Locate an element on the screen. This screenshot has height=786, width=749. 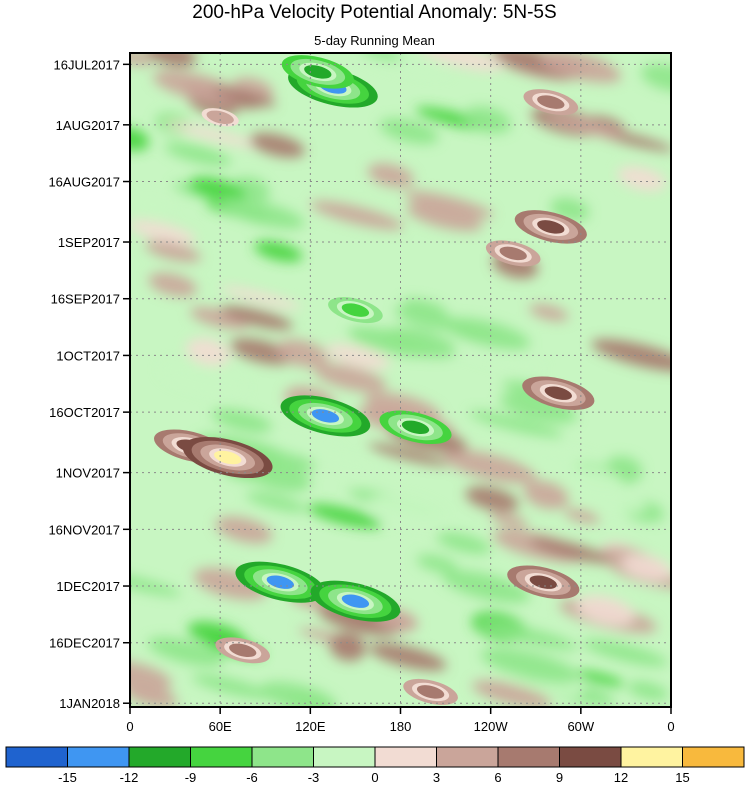
y-tick-label: 1OCT2017 is located at coordinates (88, 355).